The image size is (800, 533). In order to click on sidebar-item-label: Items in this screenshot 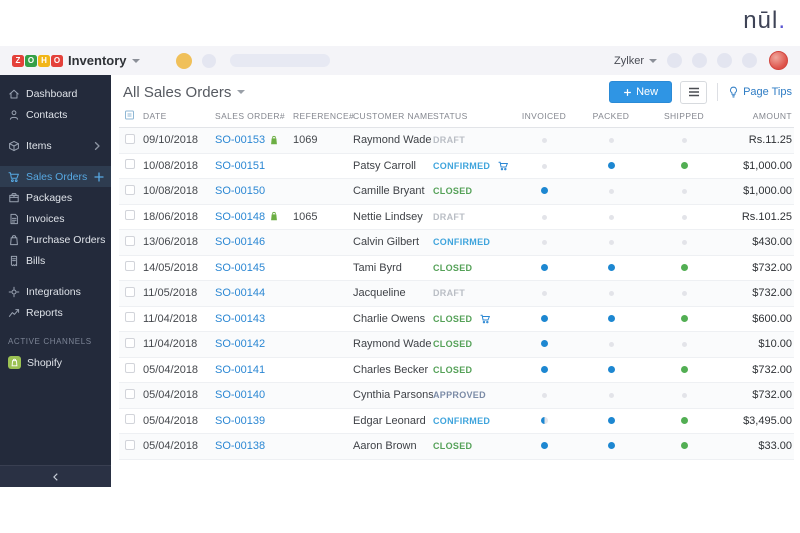, I will do `click(39, 145)`.